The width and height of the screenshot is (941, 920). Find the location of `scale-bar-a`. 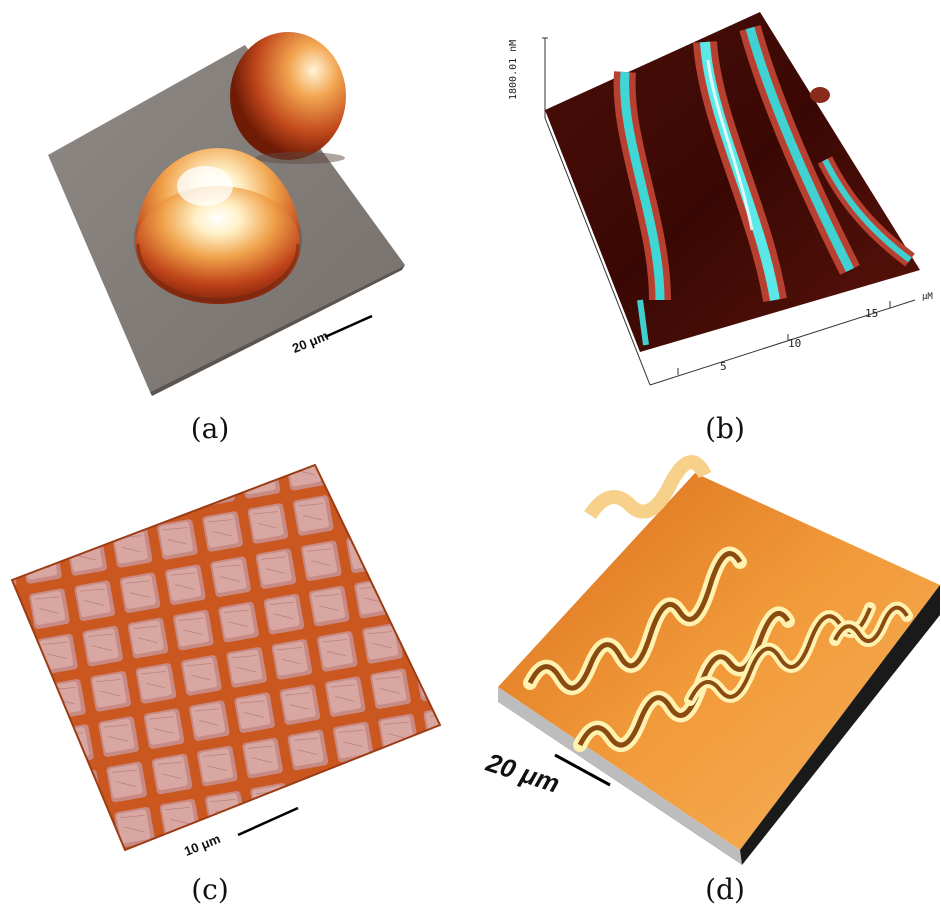

scale-bar-a is located at coordinates (348, 326).